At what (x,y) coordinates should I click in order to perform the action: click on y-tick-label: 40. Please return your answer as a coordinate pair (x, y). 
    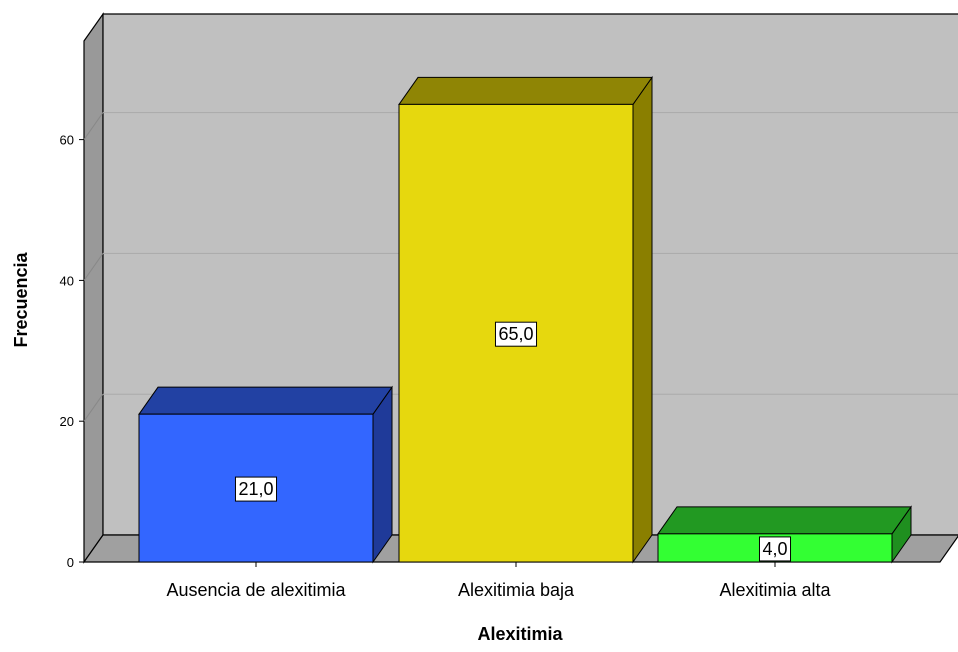
    Looking at the image, I should click on (67, 280).